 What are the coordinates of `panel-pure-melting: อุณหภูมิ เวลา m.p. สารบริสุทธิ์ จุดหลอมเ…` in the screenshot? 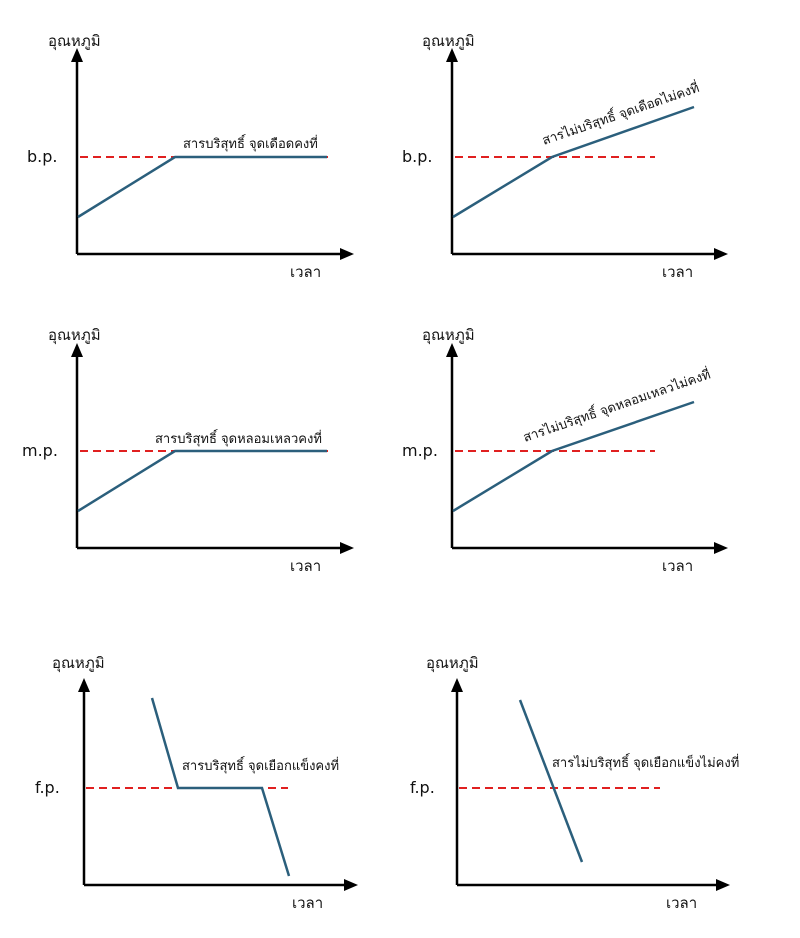 It's located at (188, 450).